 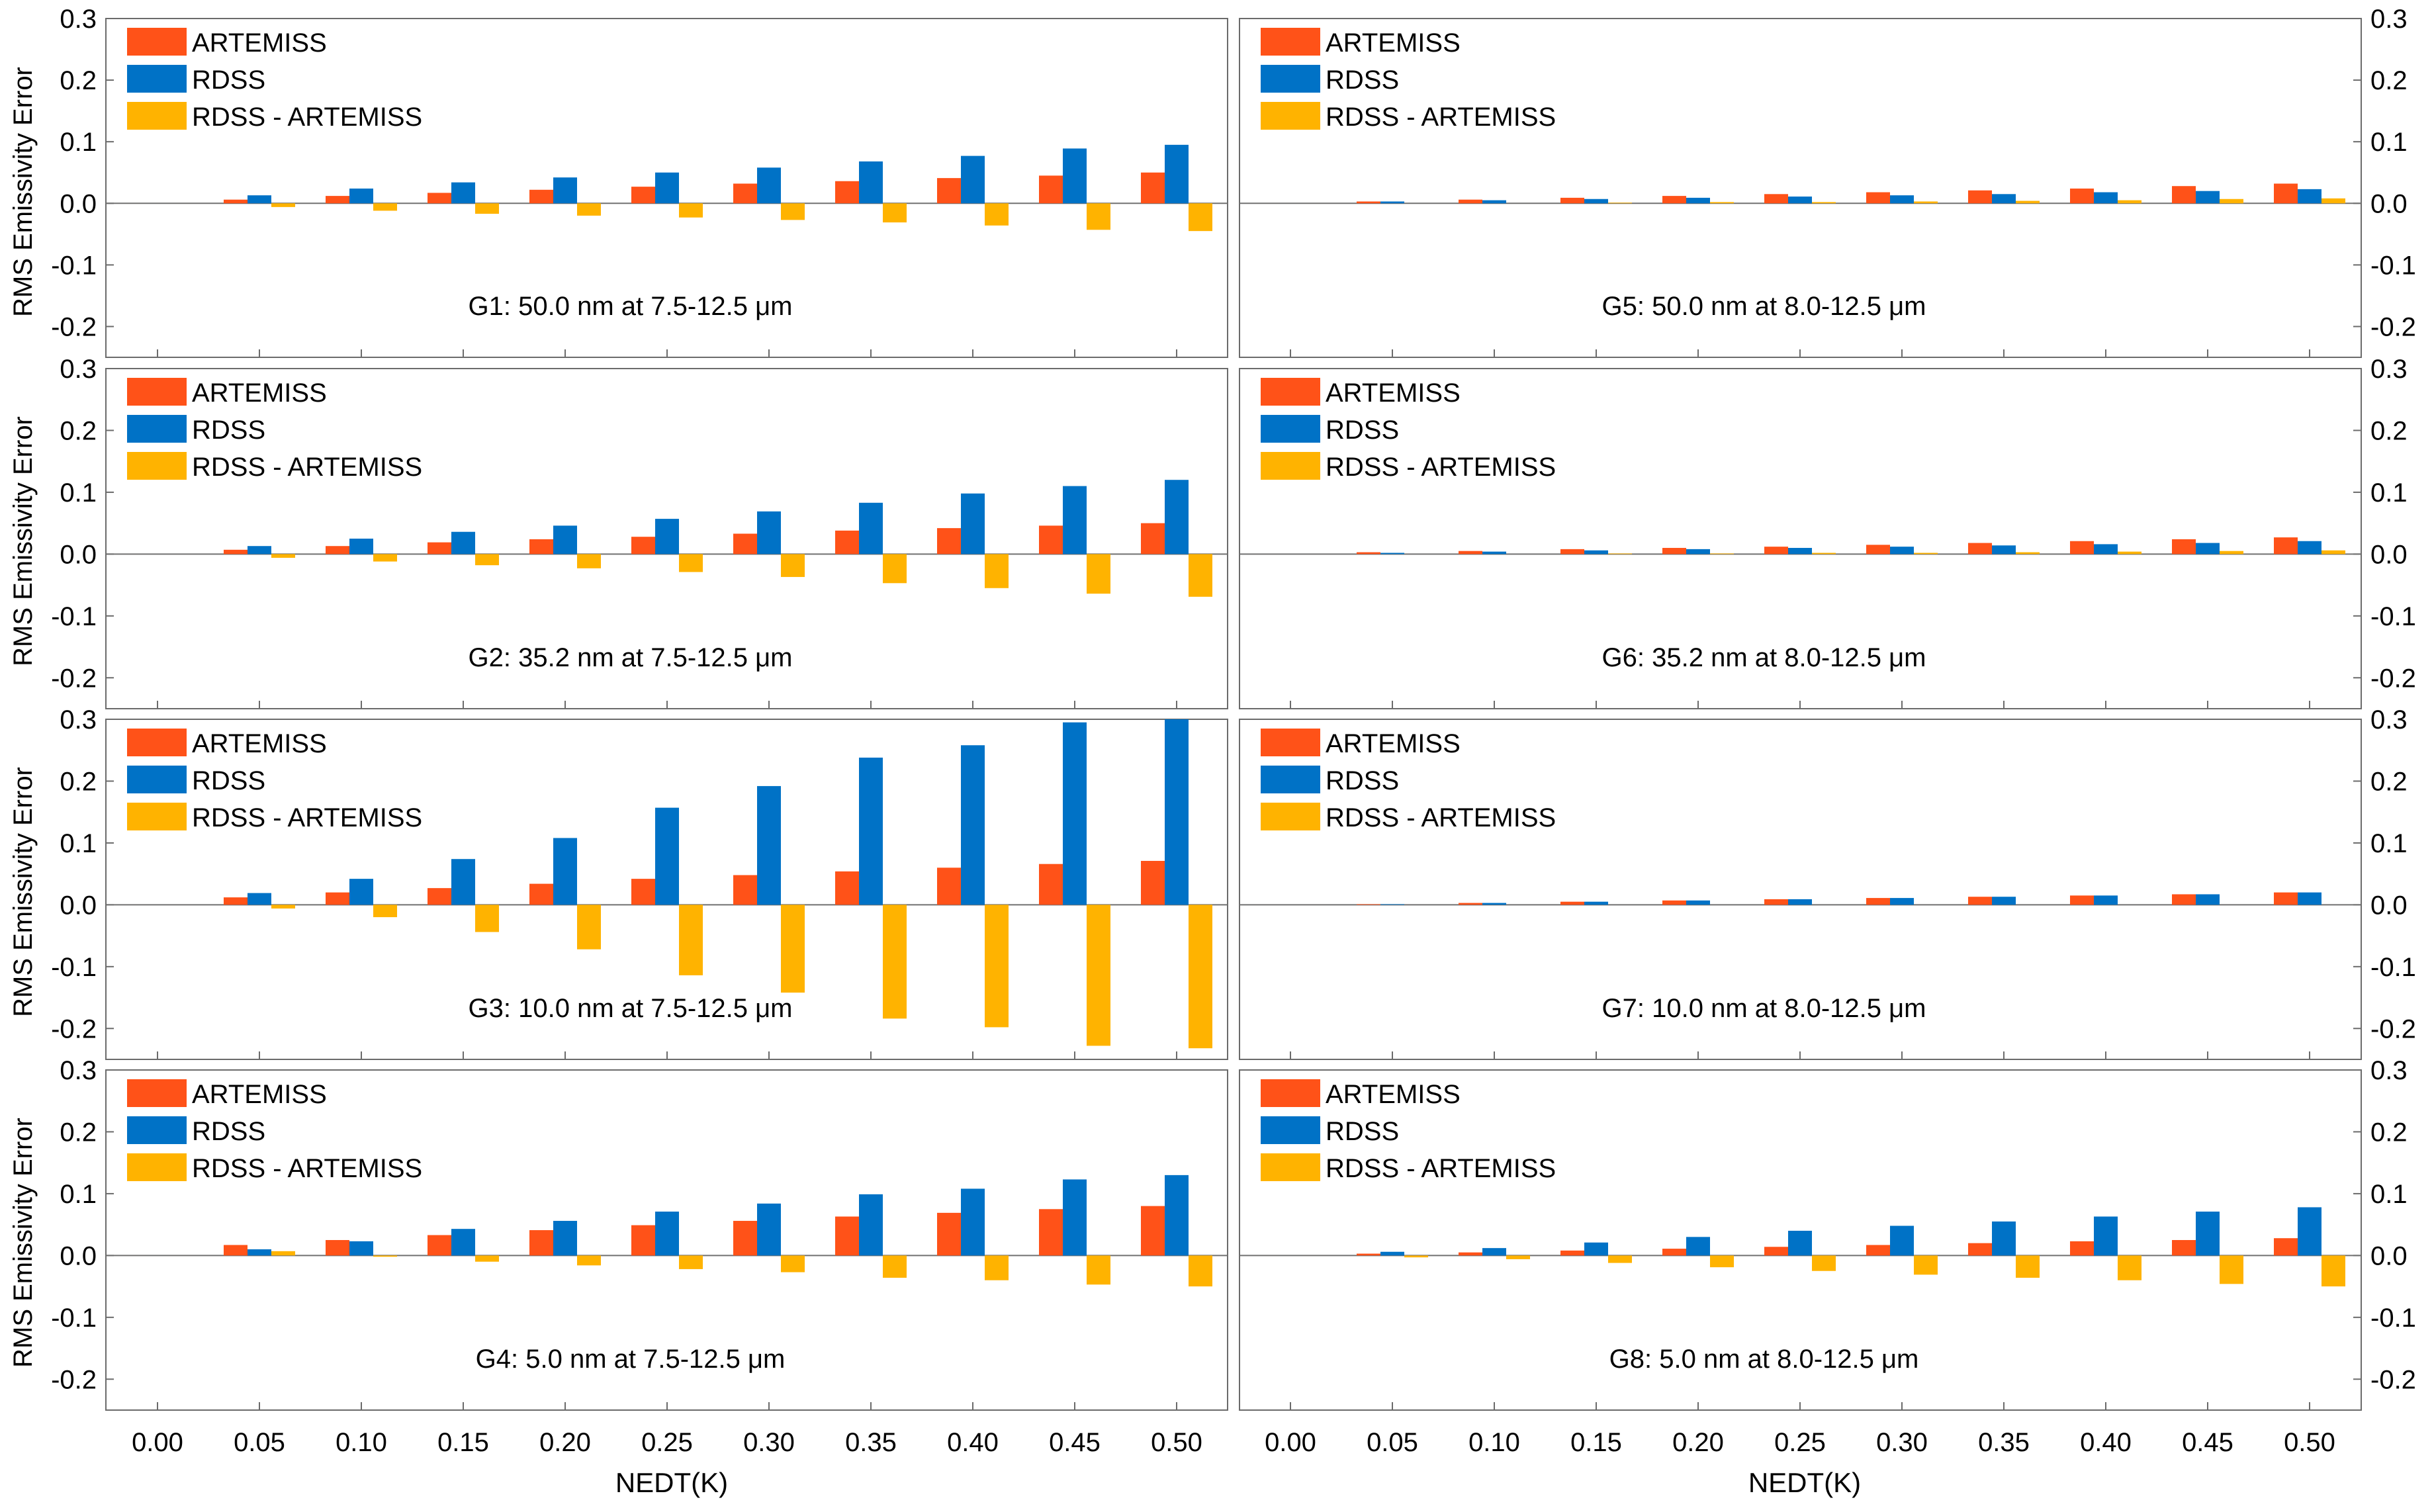 What do you see at coordinates (631, 1359) in the screenshot?
I see `panel-title: G4: 5.0 nm at 7.5-12.5 μm` at bounding box center [631, 1359].